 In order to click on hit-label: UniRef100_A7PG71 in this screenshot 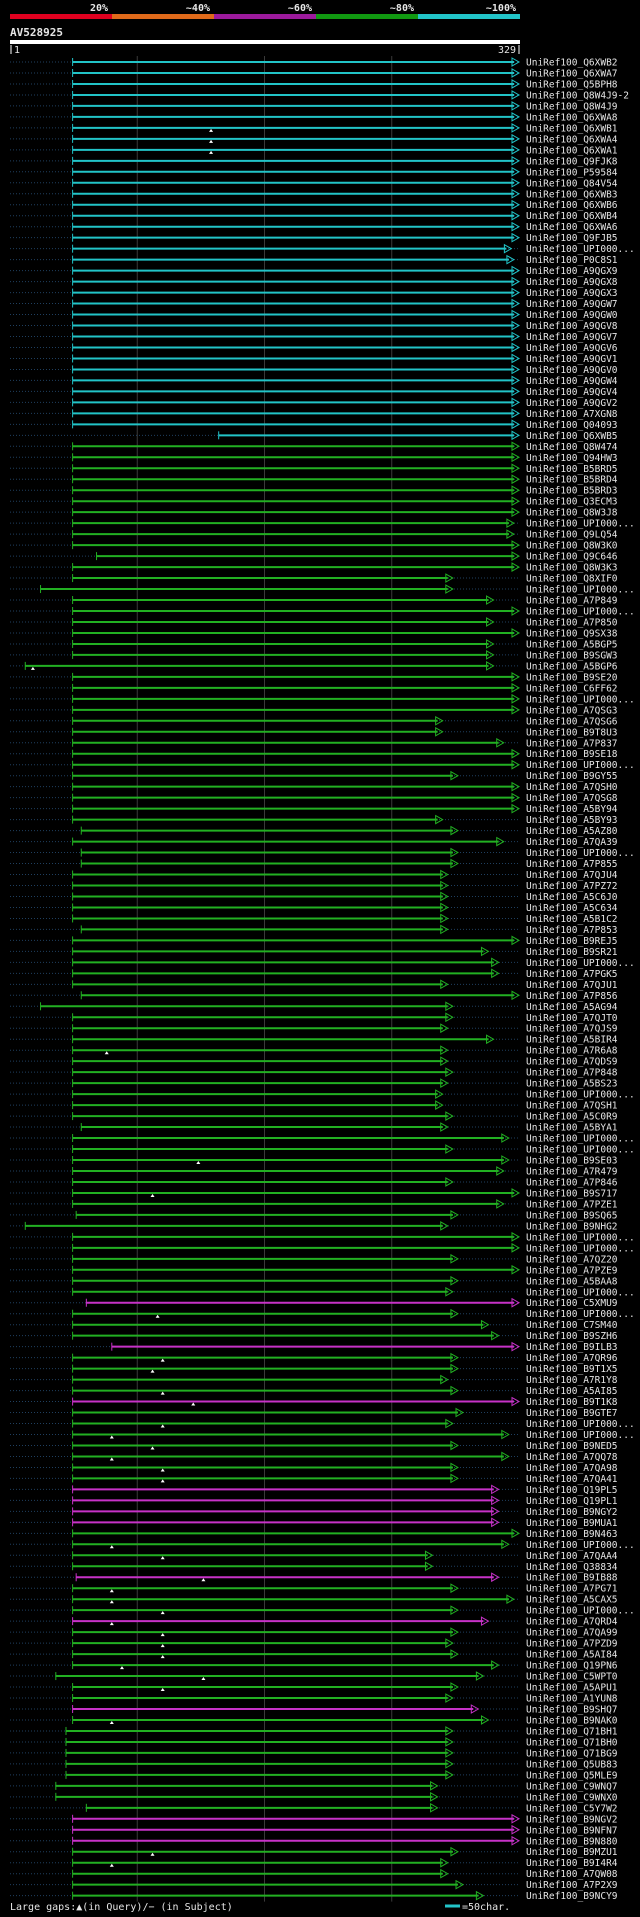, I will do `click(572, 1589)`.